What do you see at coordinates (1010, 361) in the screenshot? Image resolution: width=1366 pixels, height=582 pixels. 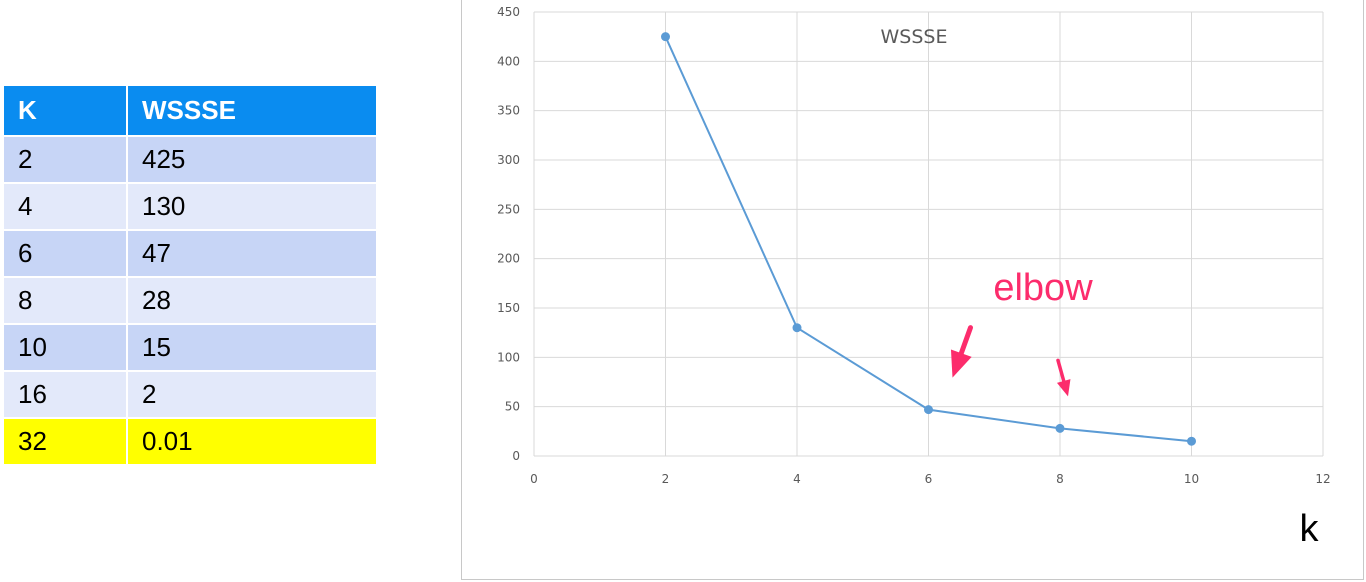 I see `annotation-arrows` at bounding box center [1010, 361].